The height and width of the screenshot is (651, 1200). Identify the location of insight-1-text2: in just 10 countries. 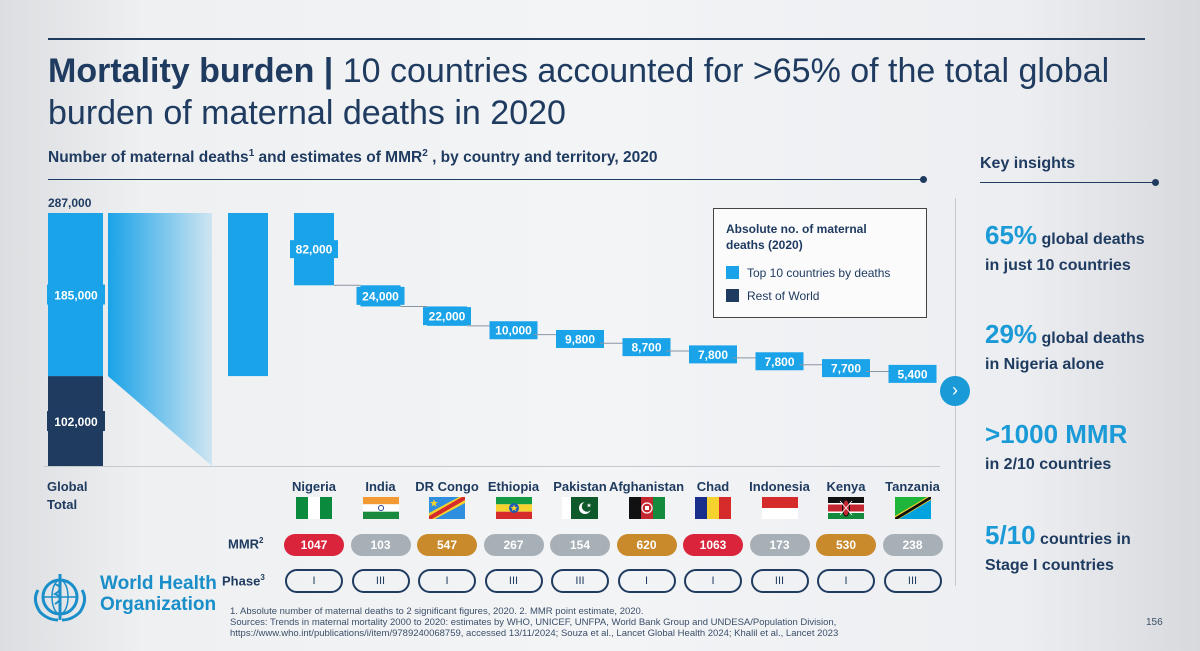
(1058, 265).